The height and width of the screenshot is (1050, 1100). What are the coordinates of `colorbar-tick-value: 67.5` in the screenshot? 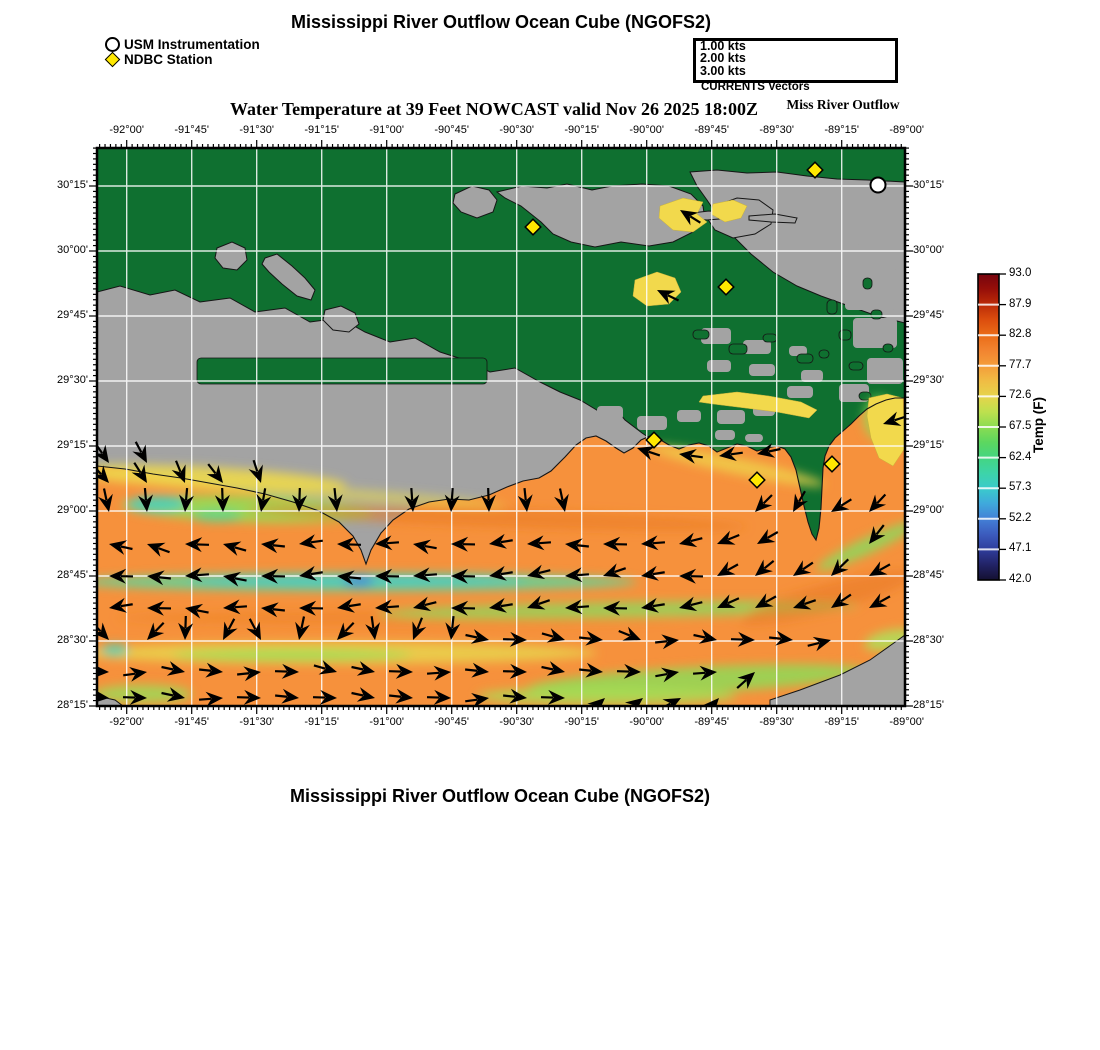 It's located at (1020, 426).